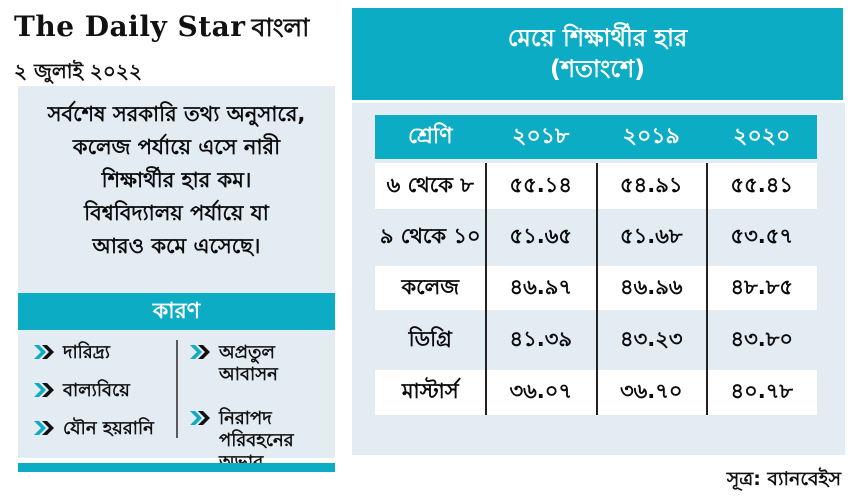 This screenshot has width=857, height=497. What do you see at coordinates (176, 311) in the screenshot?
I see `reasons-header: কারণ` at bounding box center [176, 311].